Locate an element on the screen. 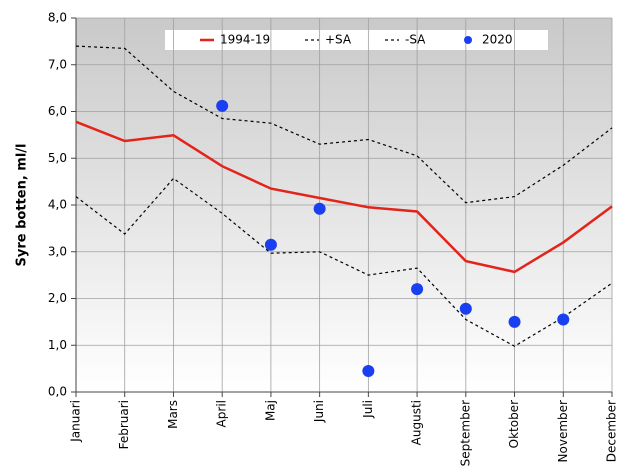 The image size is (626, 468). x-tick-label: September is located at coordinates (465, 433).